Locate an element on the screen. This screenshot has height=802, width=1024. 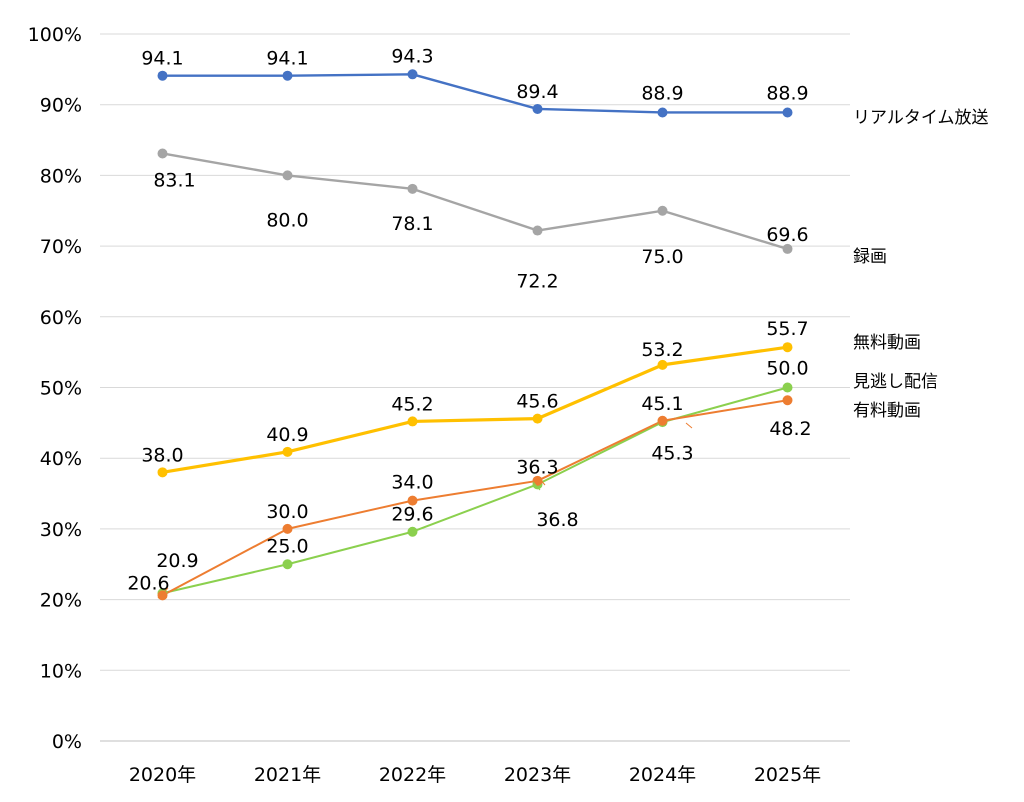
data-label: 36.8 is located at coordinates (557, 520).